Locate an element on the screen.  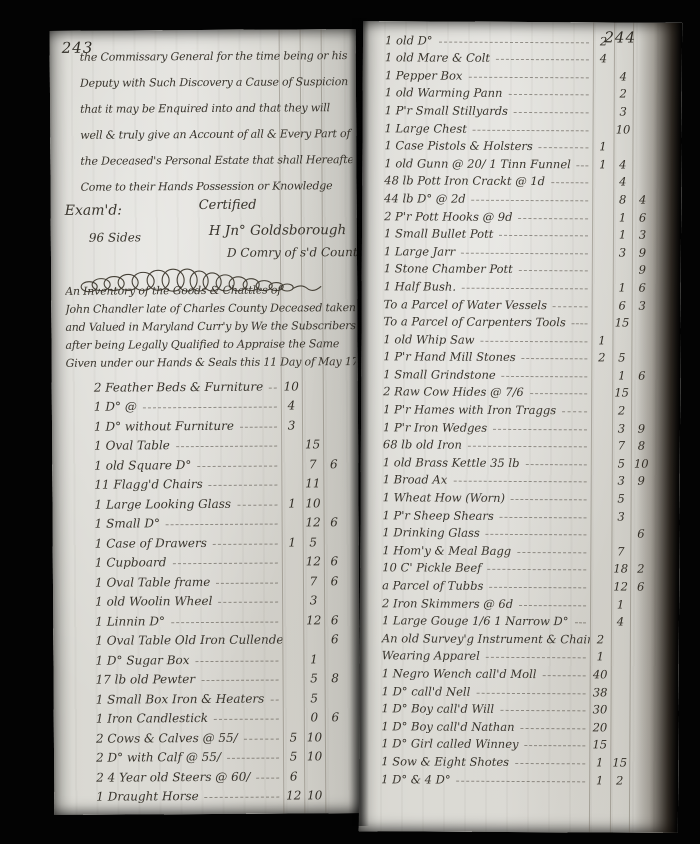
item-label: Wearing Apparel is located at coordinates (430, 656).